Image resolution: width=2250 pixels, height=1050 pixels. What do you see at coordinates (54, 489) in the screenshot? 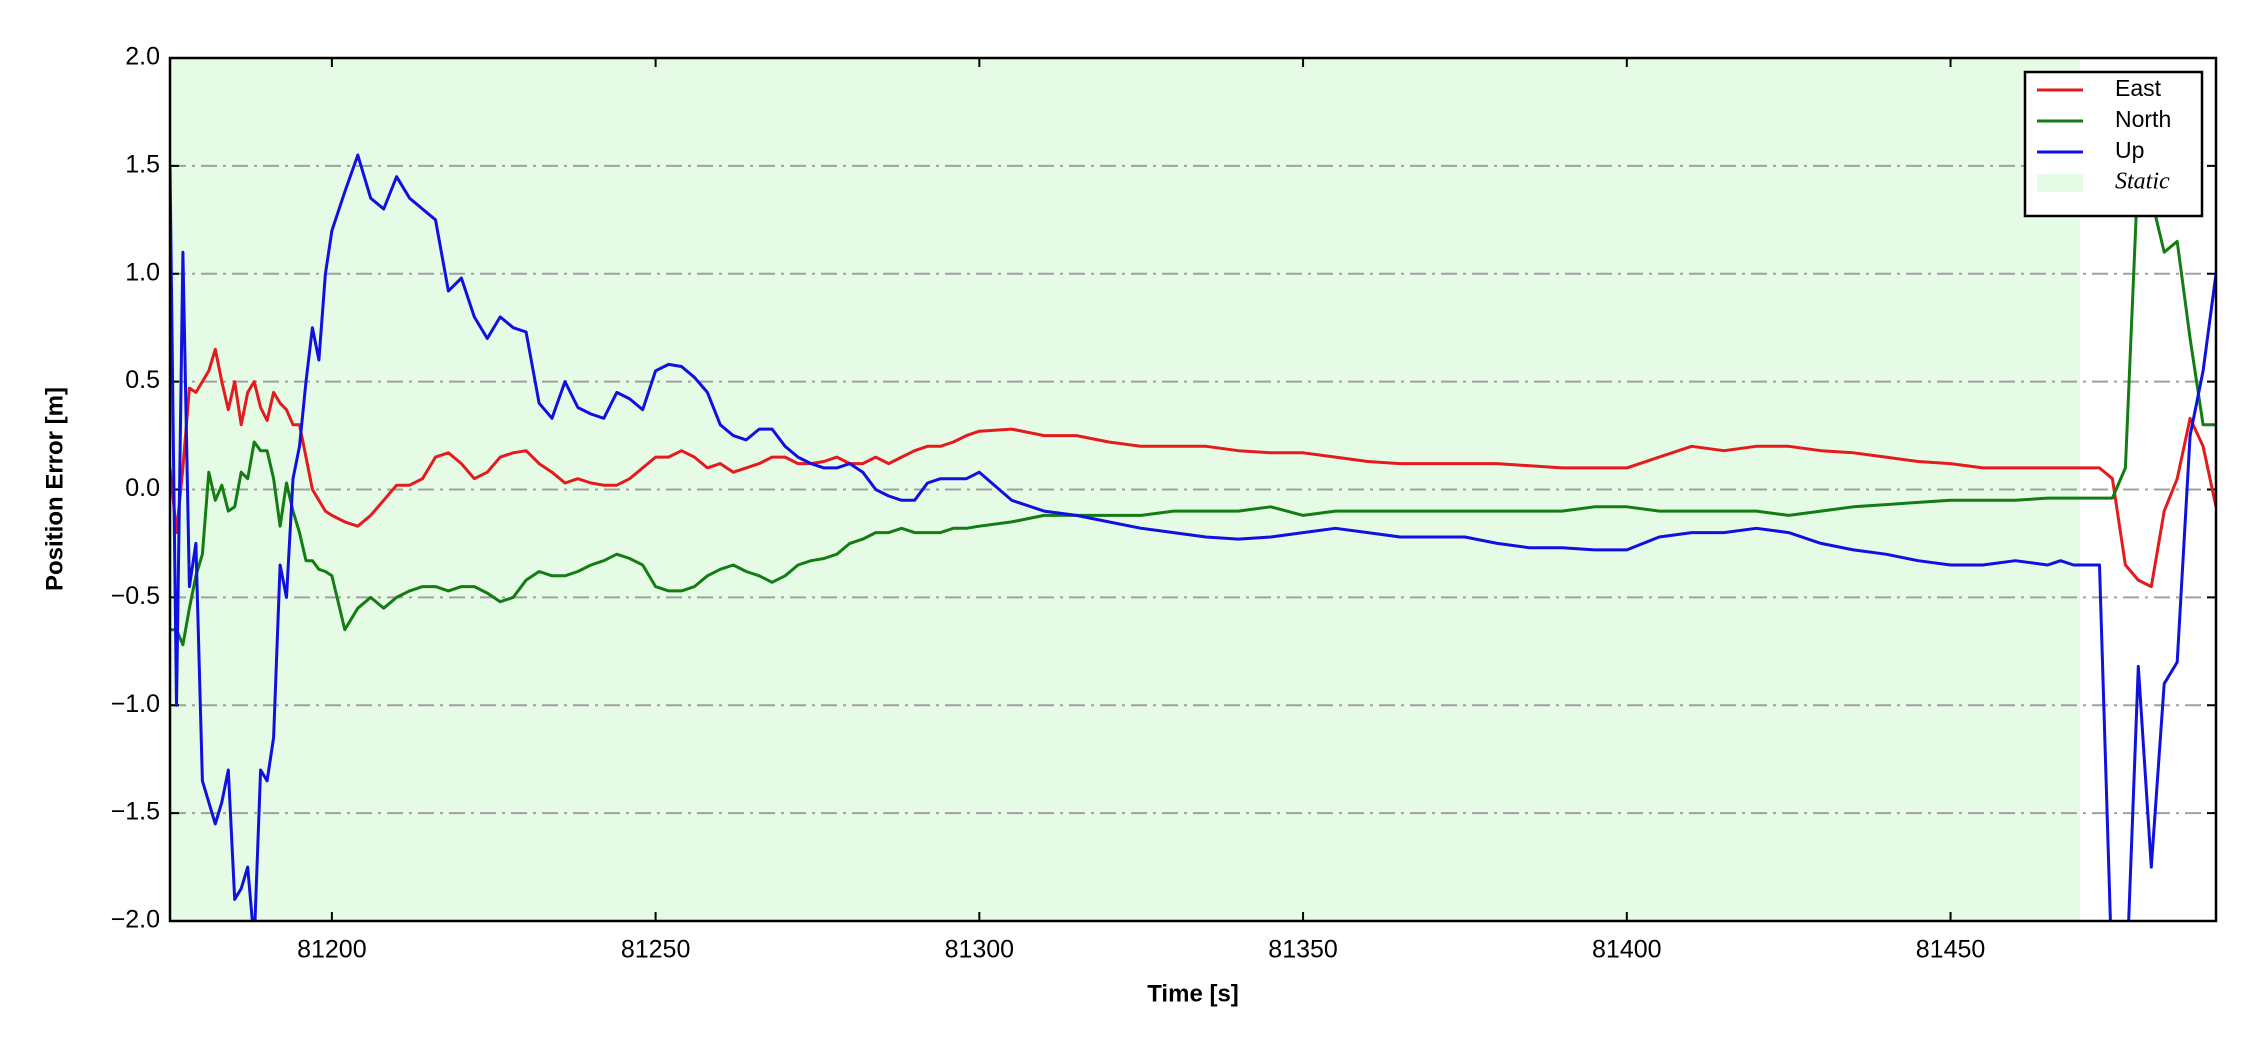
I see `y-axis-label: Position Error [m]` at bounding box center [54, 489].